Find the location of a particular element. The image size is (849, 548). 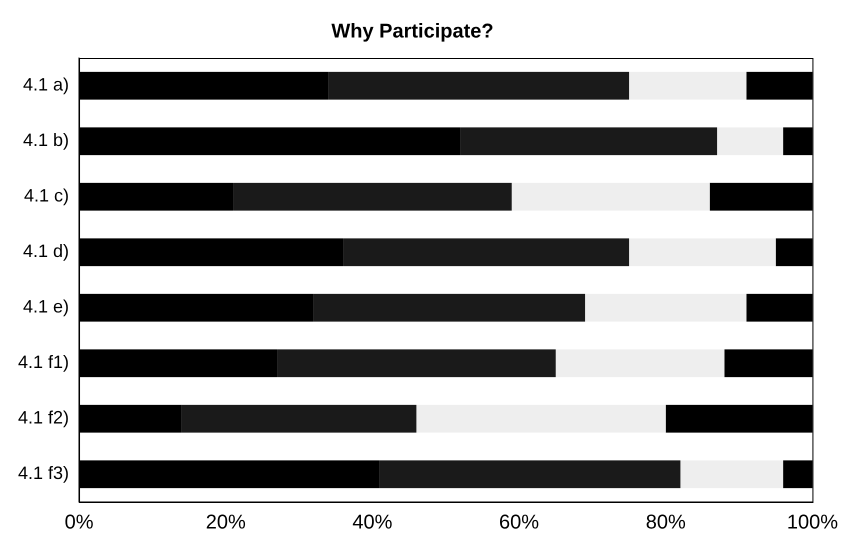

y-tick-label: 4.1 d) is located at coordinates (46, 251).